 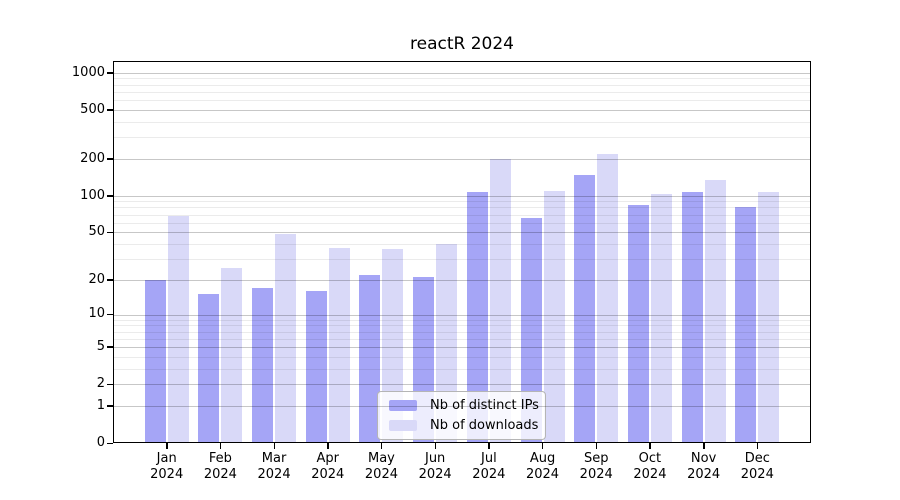 What do you see at coordinates (232, 355) in the screenshot?
I see `bar-feb-nb-of-downloads` at bounding box center [232, 355].